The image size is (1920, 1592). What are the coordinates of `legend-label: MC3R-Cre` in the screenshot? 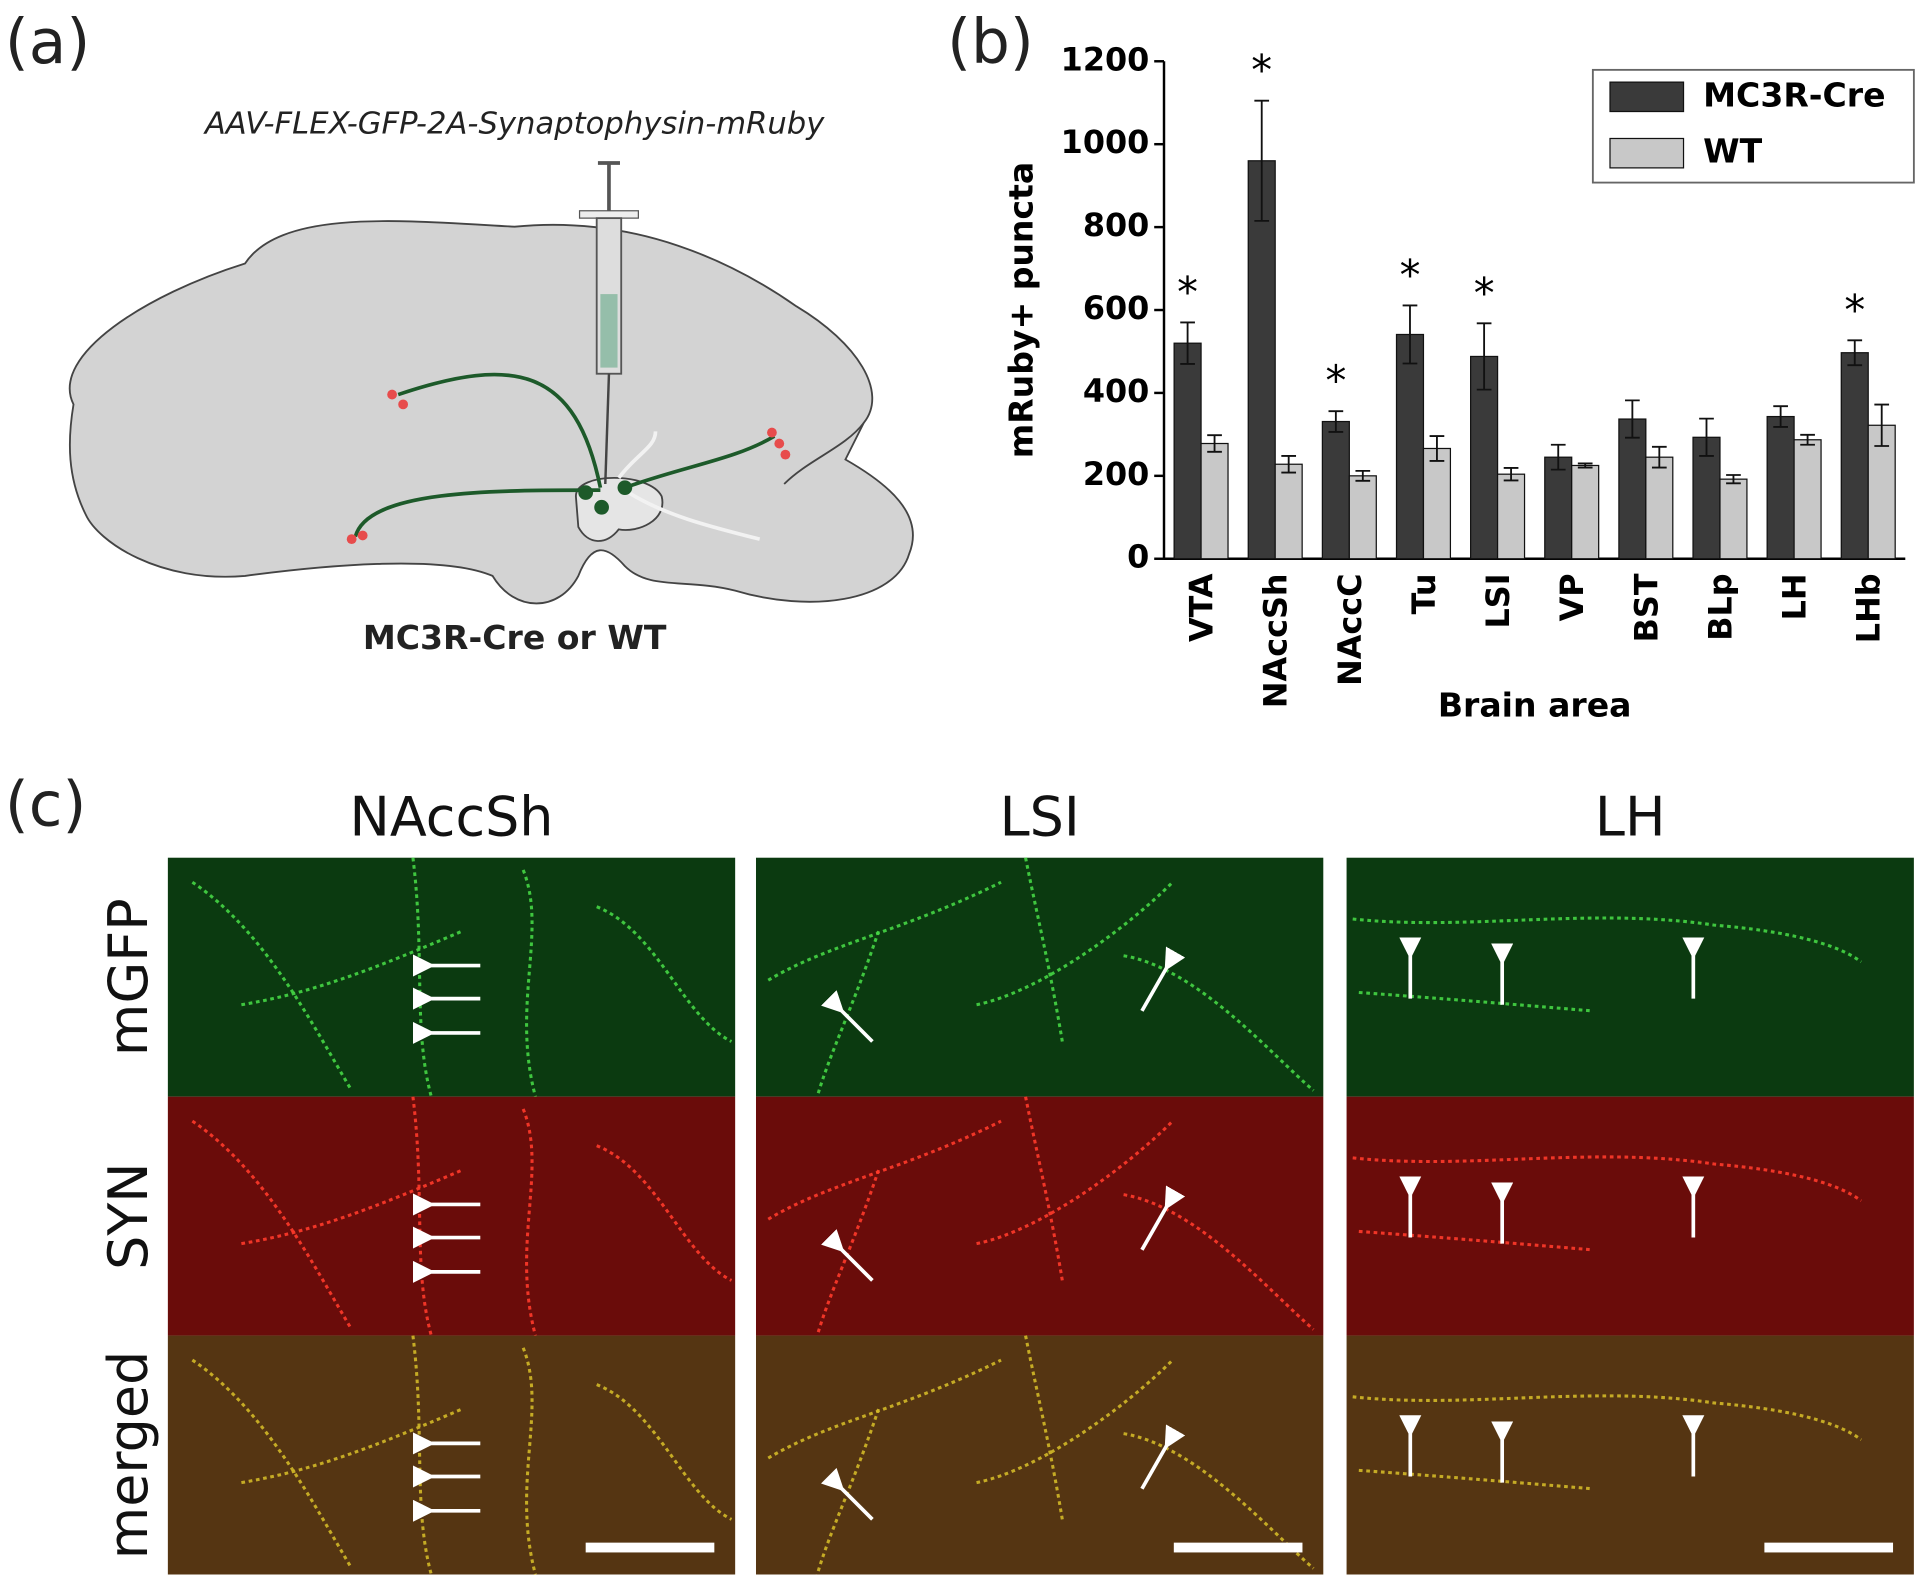 It's located at (1794, 94).